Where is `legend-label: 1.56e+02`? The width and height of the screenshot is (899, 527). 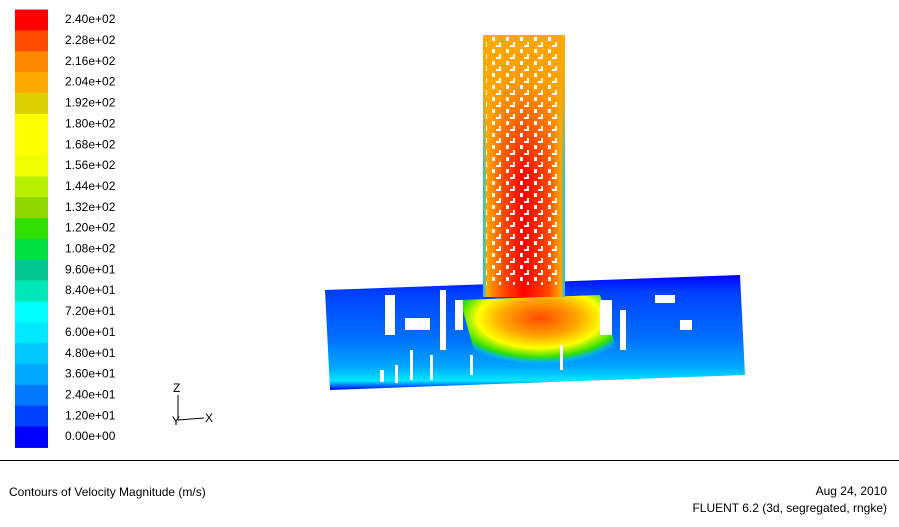
legend-label: 1.56e+02 is located at coordinates (90, 165).